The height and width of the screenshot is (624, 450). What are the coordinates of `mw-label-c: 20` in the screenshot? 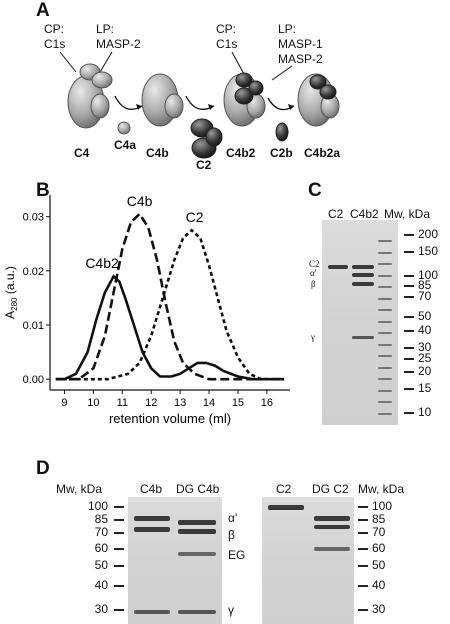 It's located at (425, 370).